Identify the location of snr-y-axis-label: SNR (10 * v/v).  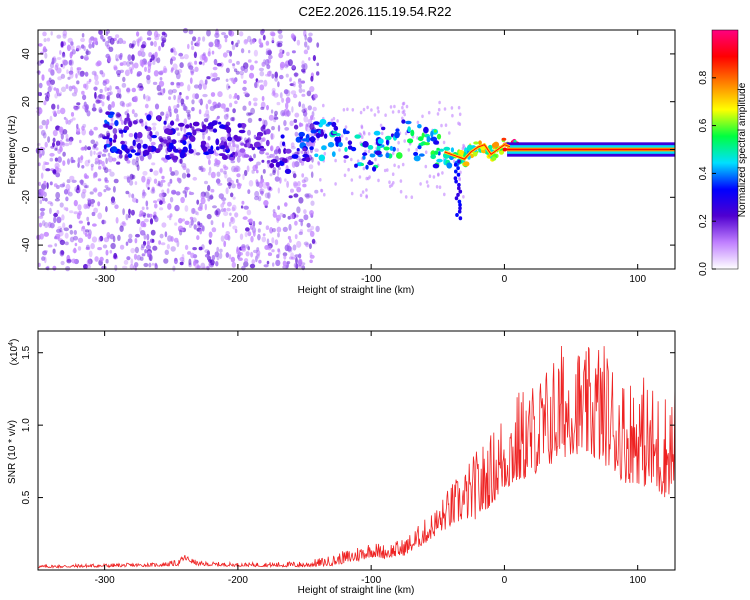
(12, 452).